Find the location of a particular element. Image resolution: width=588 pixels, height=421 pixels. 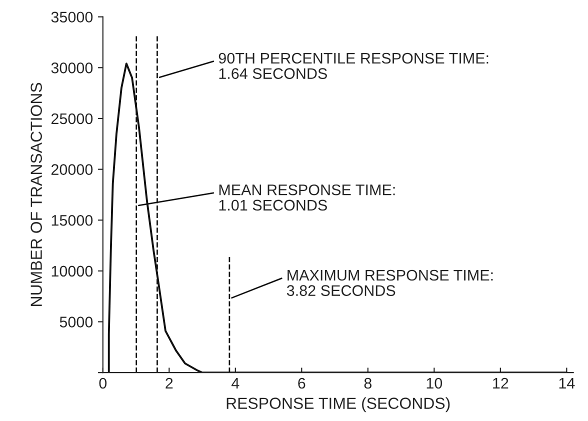

x-tick-label: 6 is located at coordinates (302, 383).